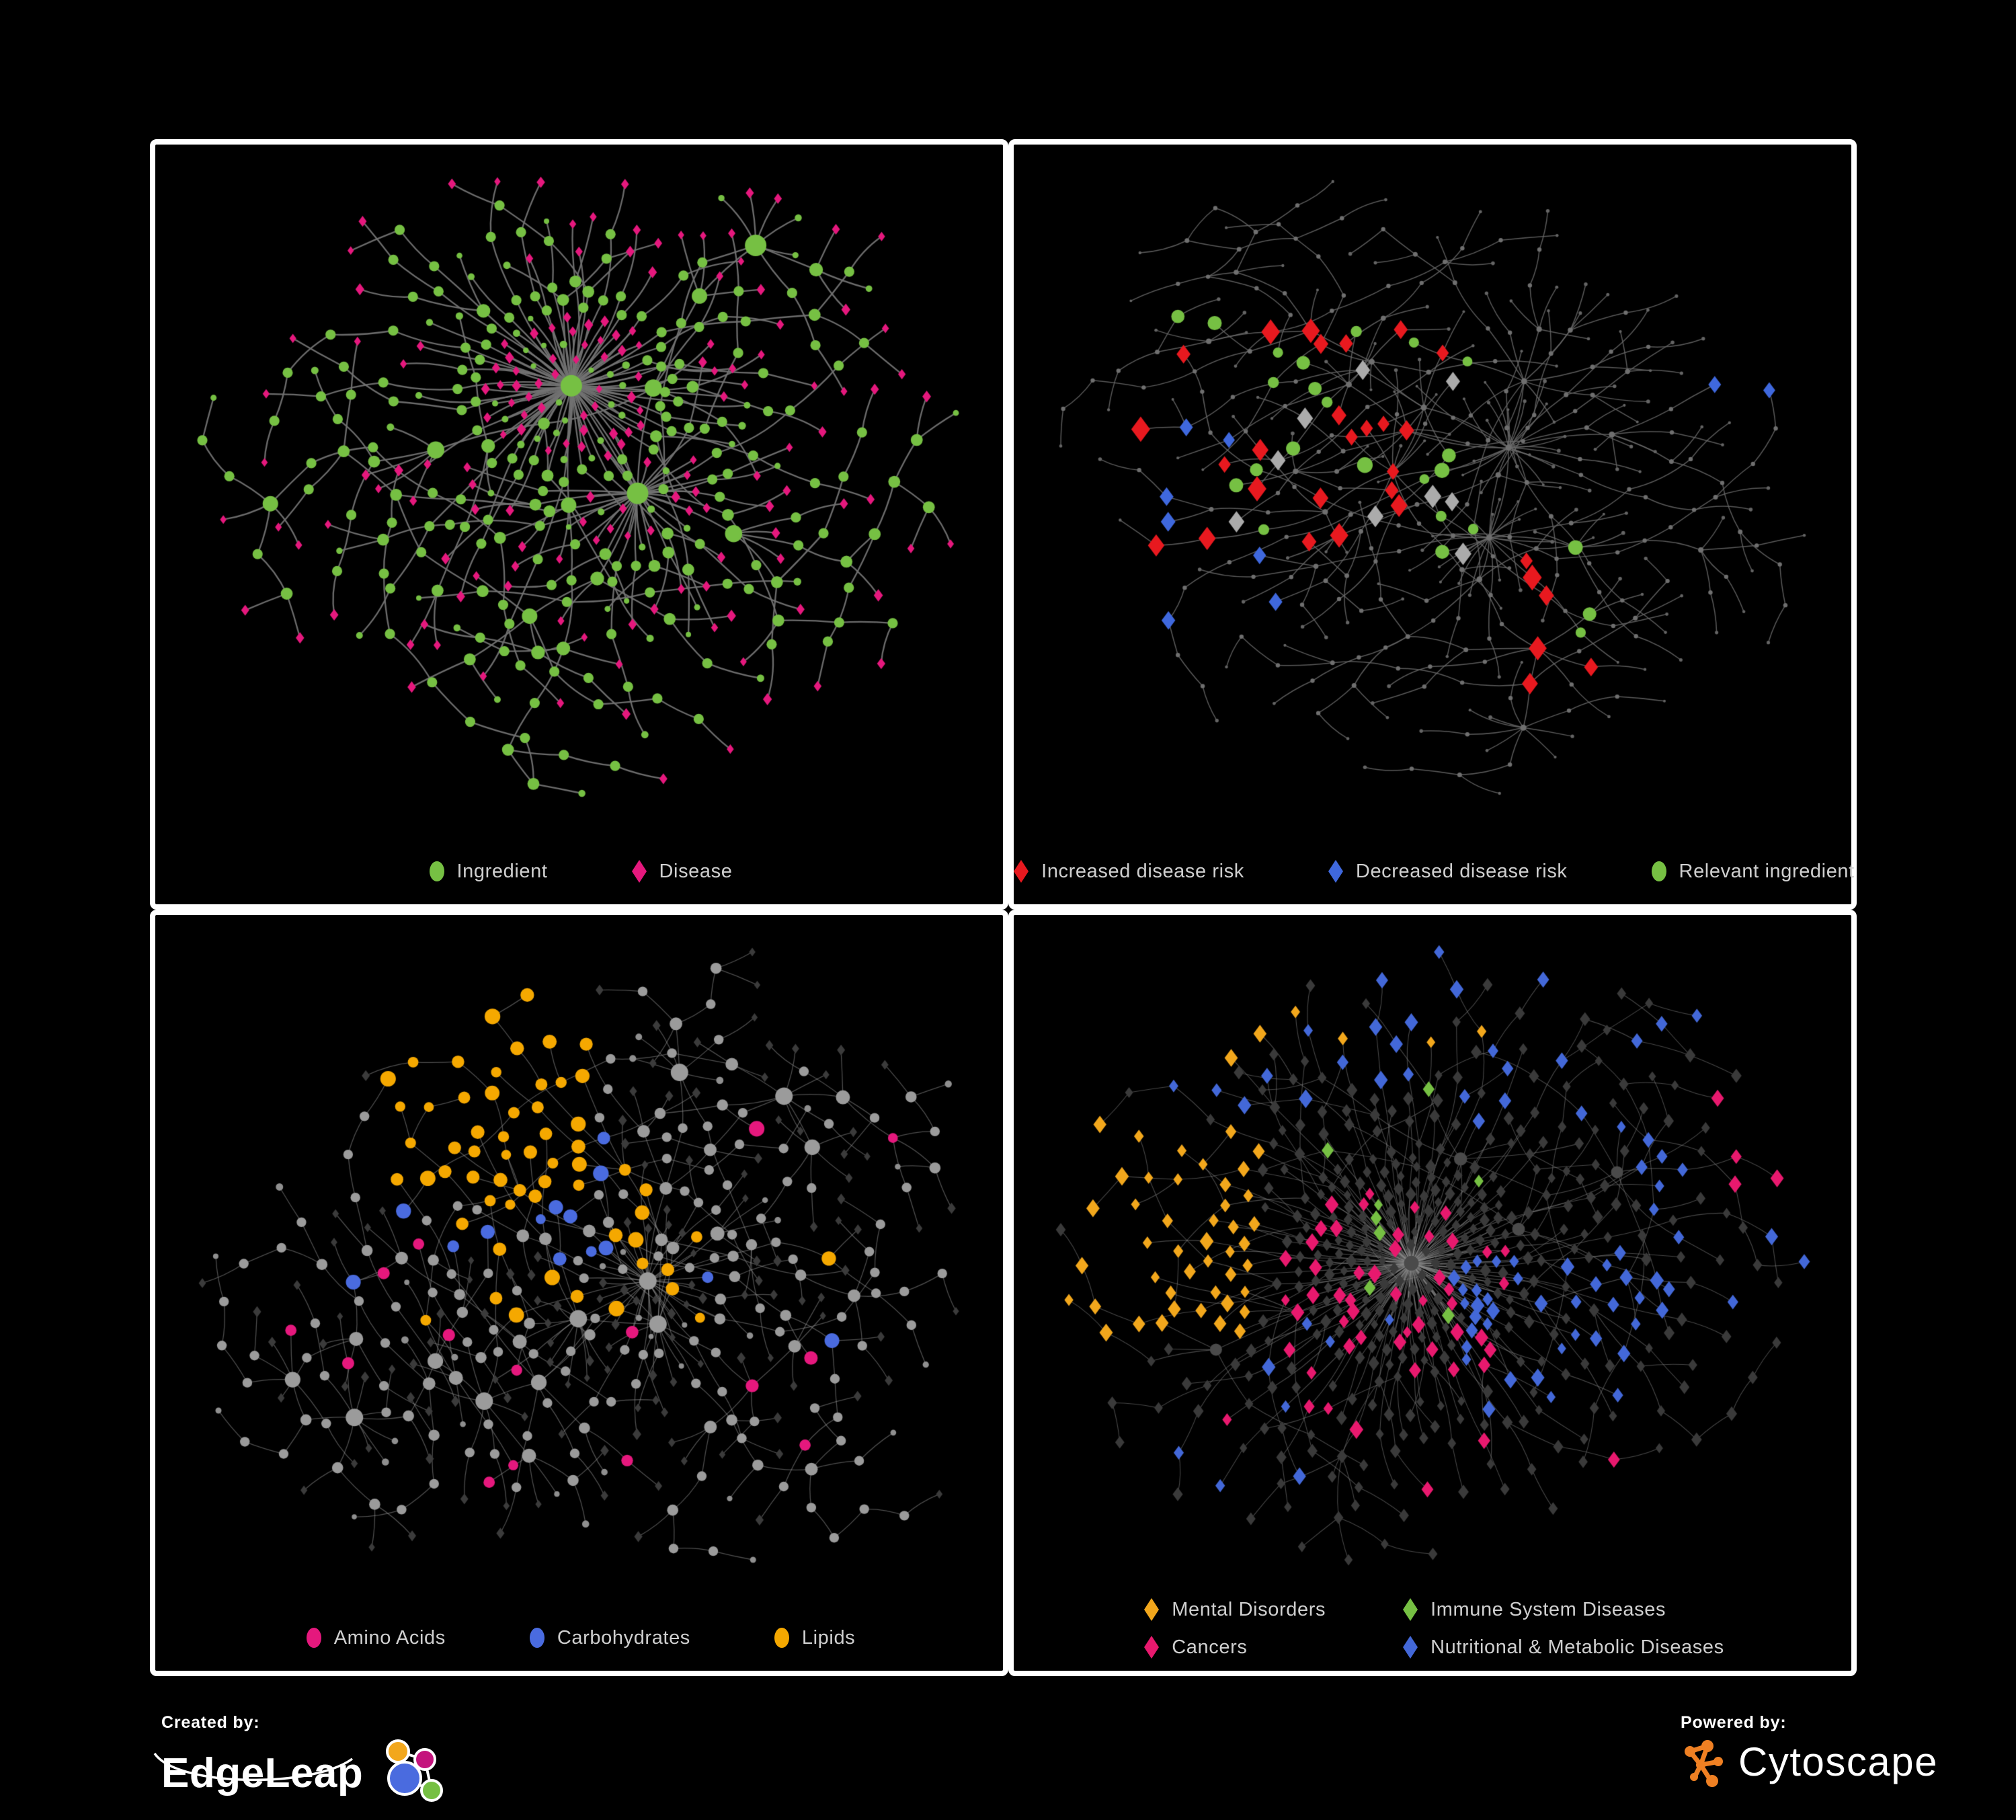  I want to click on legend-label: Disease, so click(696, 871).